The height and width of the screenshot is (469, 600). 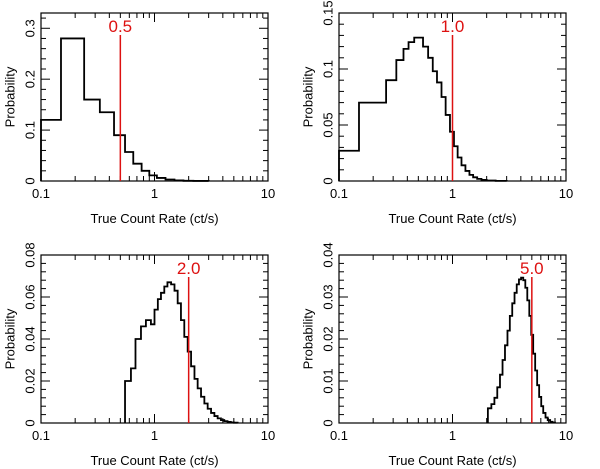 I want to click on y-tick-label: 0.15, so click(x=327, y=12).